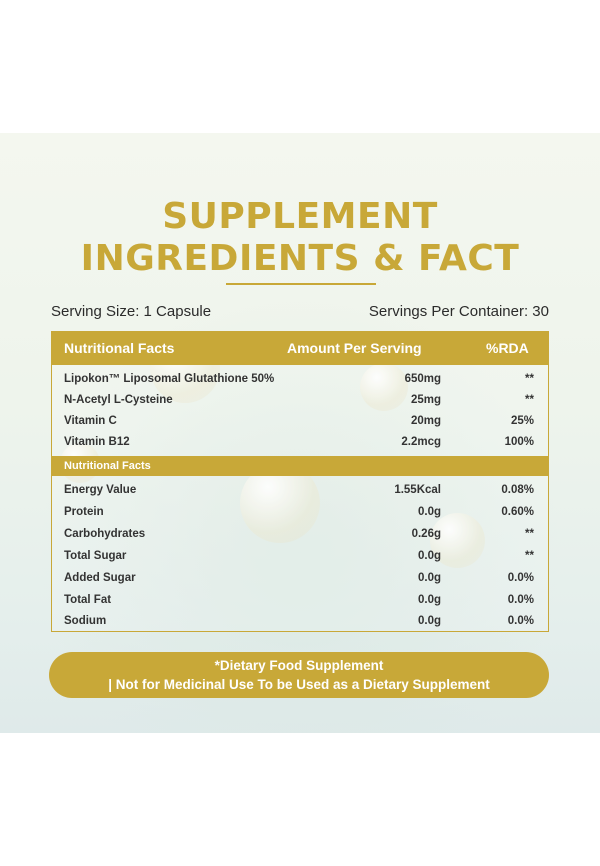 This screenshot has height=866, width=600. Describe the element at coordinates (300, 258) in the screenshot. I see `page-title-line2: INGREDIENTS & FACT` at that location.